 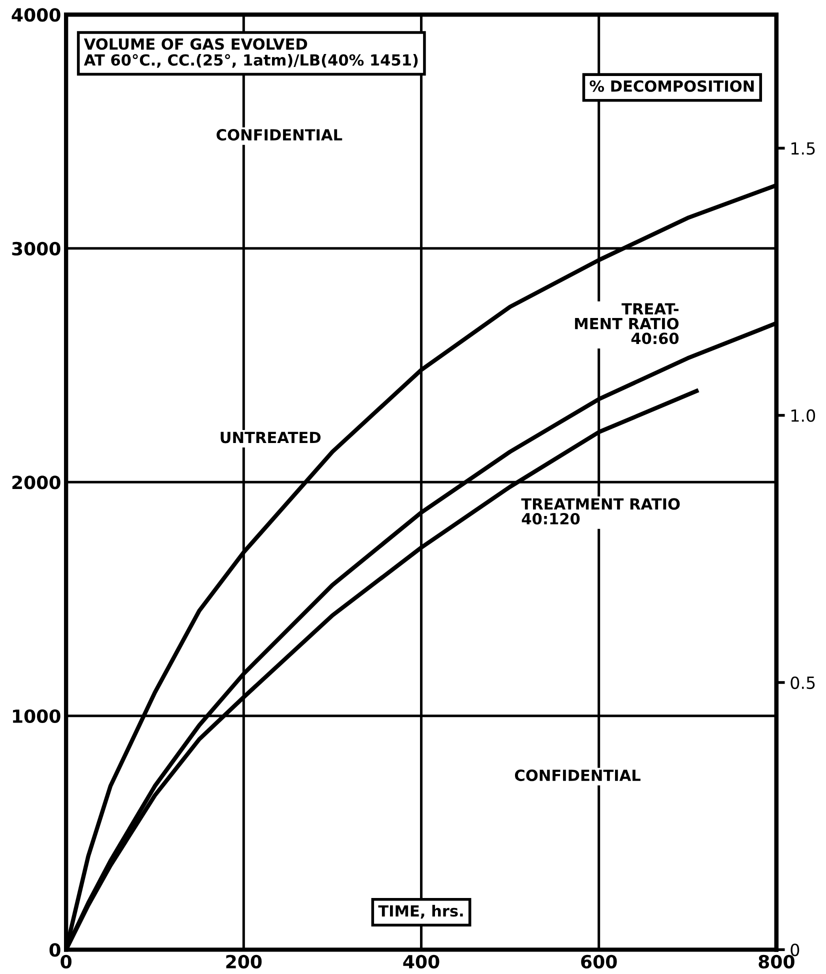 What do you see at coordinates (627, 323) in the screenshot?
I see `series-label: TREAT- MENT RATIO 40:60` at bounding box center [627, 323].